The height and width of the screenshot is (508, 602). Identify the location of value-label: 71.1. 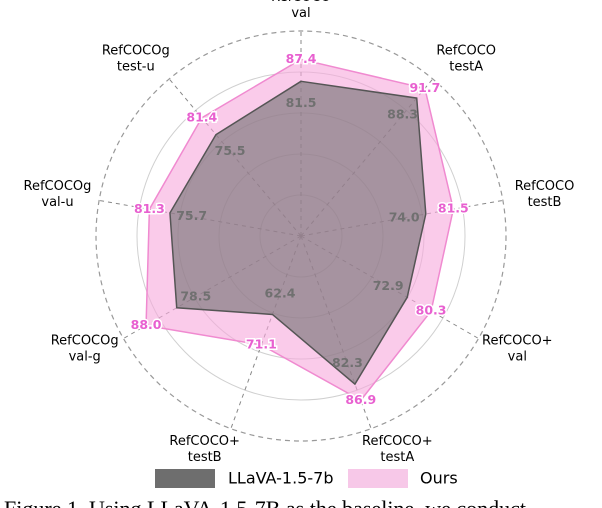
(261, 343).